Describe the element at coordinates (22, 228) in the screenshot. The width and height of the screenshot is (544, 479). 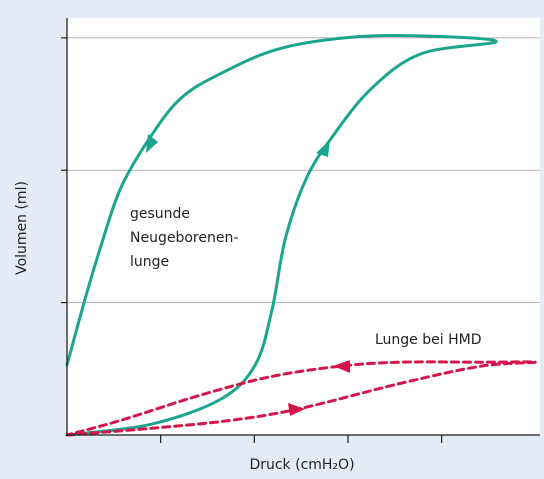
I see `y-axis-label: Volumen (ml)` at that location.